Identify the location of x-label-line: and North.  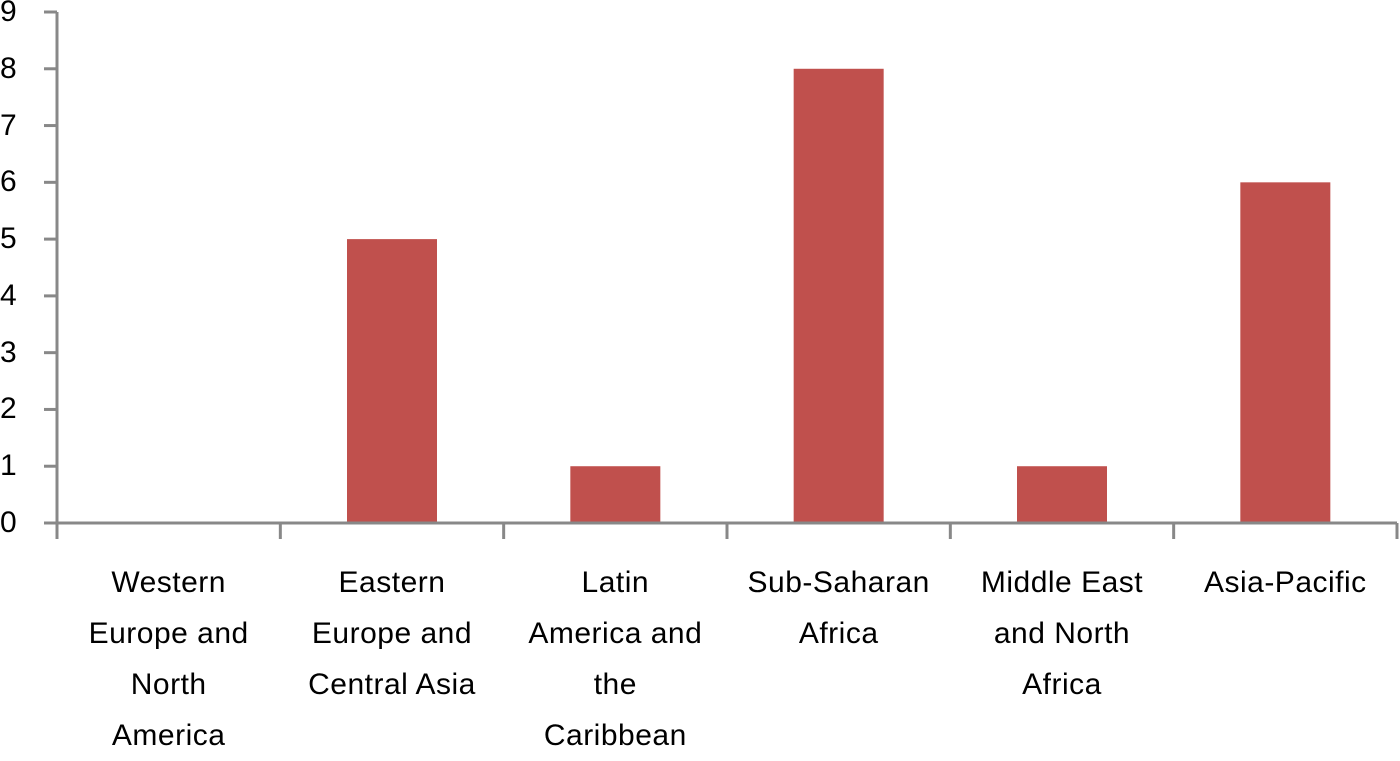
(1062, 633).